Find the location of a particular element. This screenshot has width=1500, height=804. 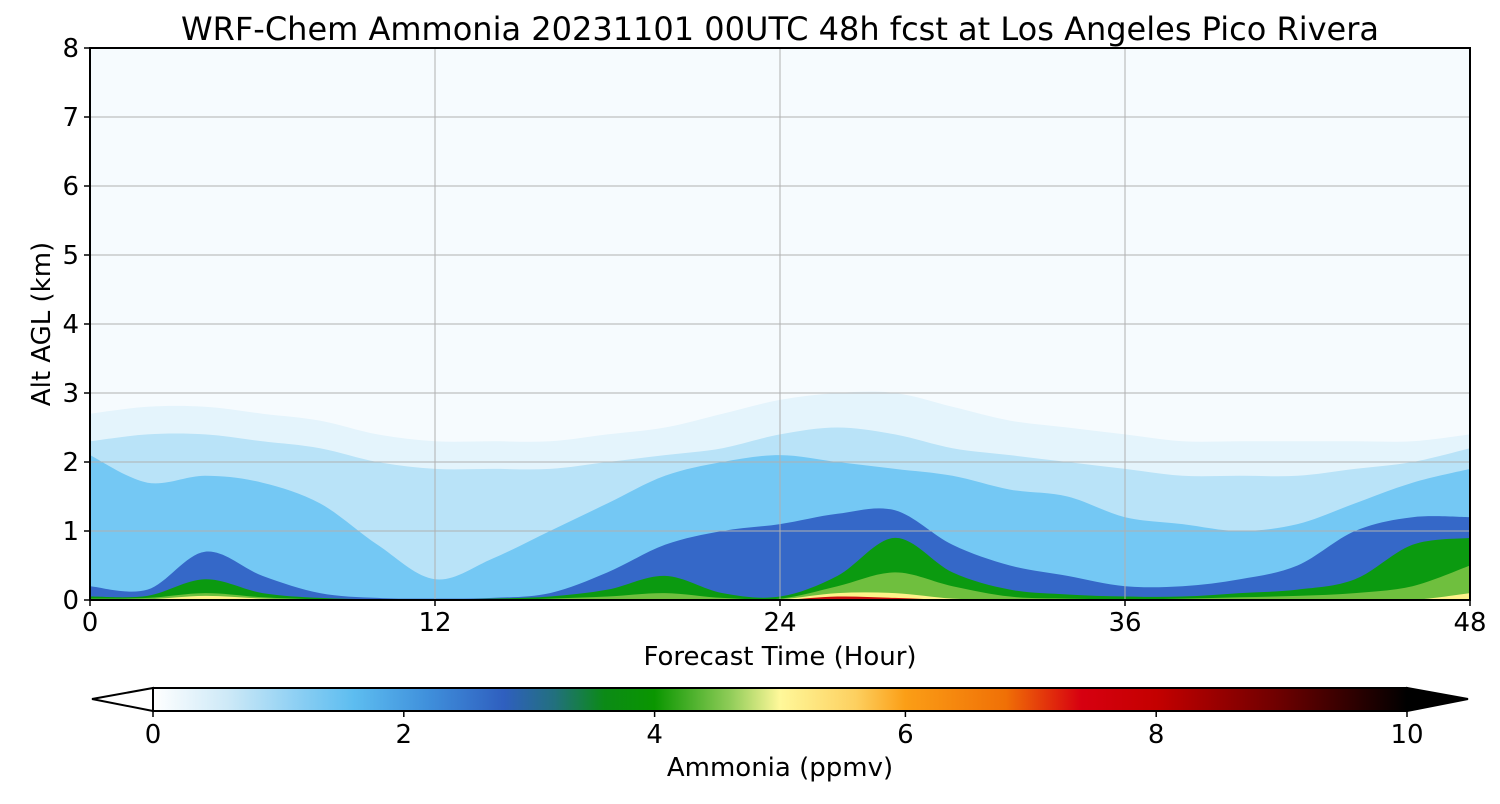

colorbar-label: Ammonia (ppmv) is located at coordinates (780, 768).